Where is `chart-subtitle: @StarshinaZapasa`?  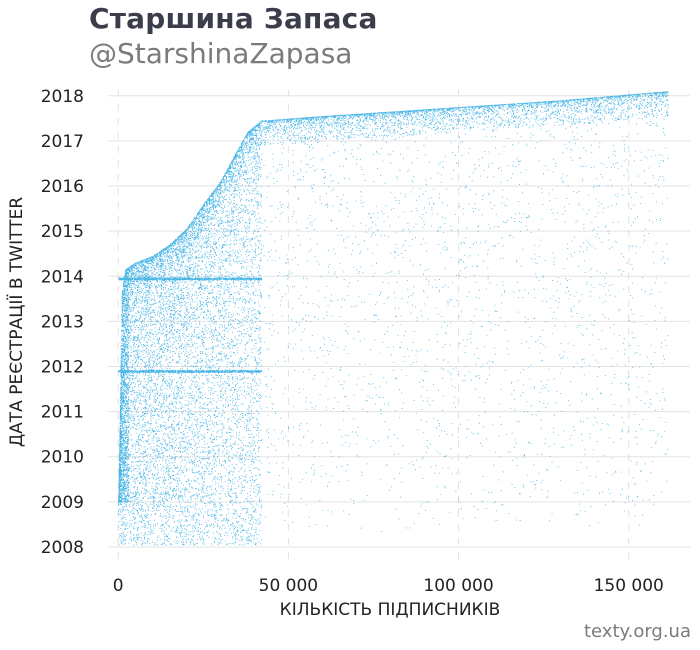 chart-subtitle: @StarshinaZapasa is located at coordinates (221, 53).